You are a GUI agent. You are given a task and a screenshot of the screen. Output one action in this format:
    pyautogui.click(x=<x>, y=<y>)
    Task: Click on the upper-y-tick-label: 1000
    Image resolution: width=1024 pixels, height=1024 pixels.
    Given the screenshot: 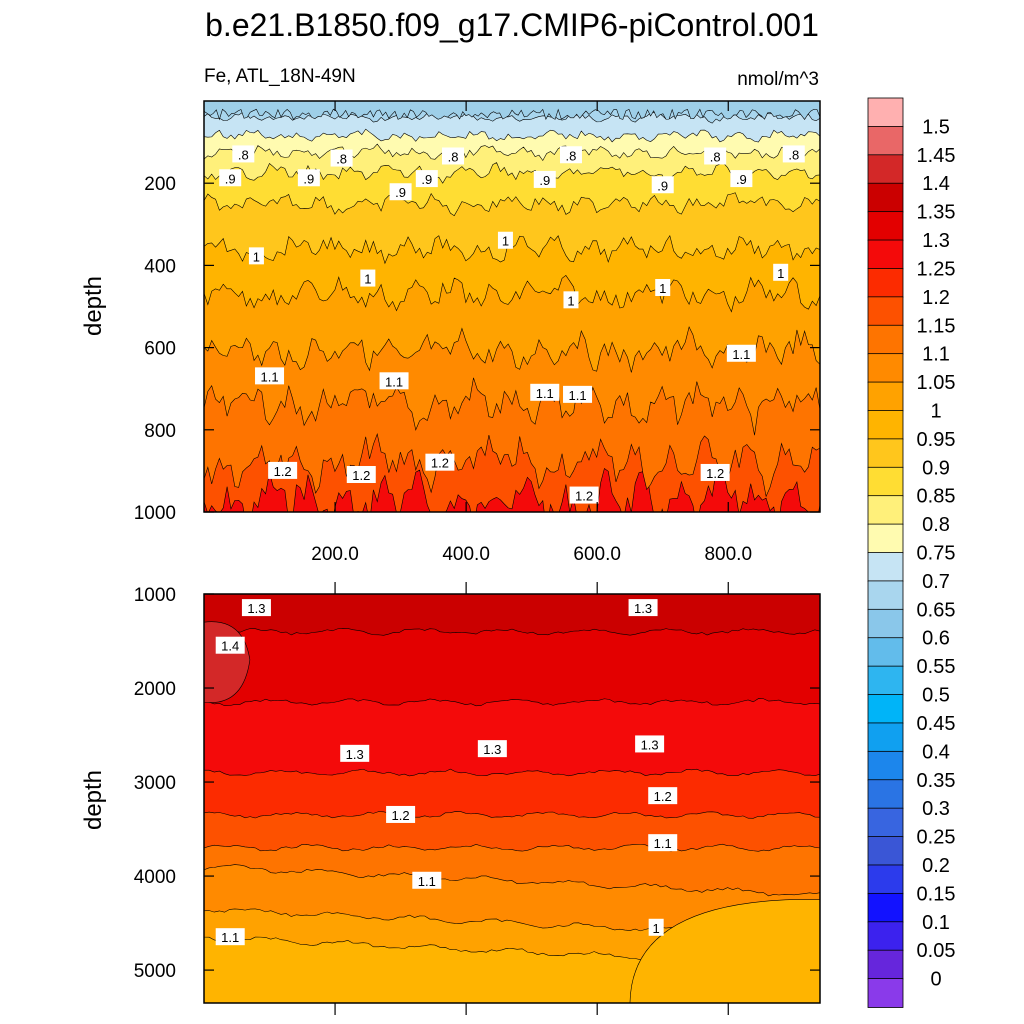 What is the action you would take?
    pyautogui.click(x=155, y=513)
    